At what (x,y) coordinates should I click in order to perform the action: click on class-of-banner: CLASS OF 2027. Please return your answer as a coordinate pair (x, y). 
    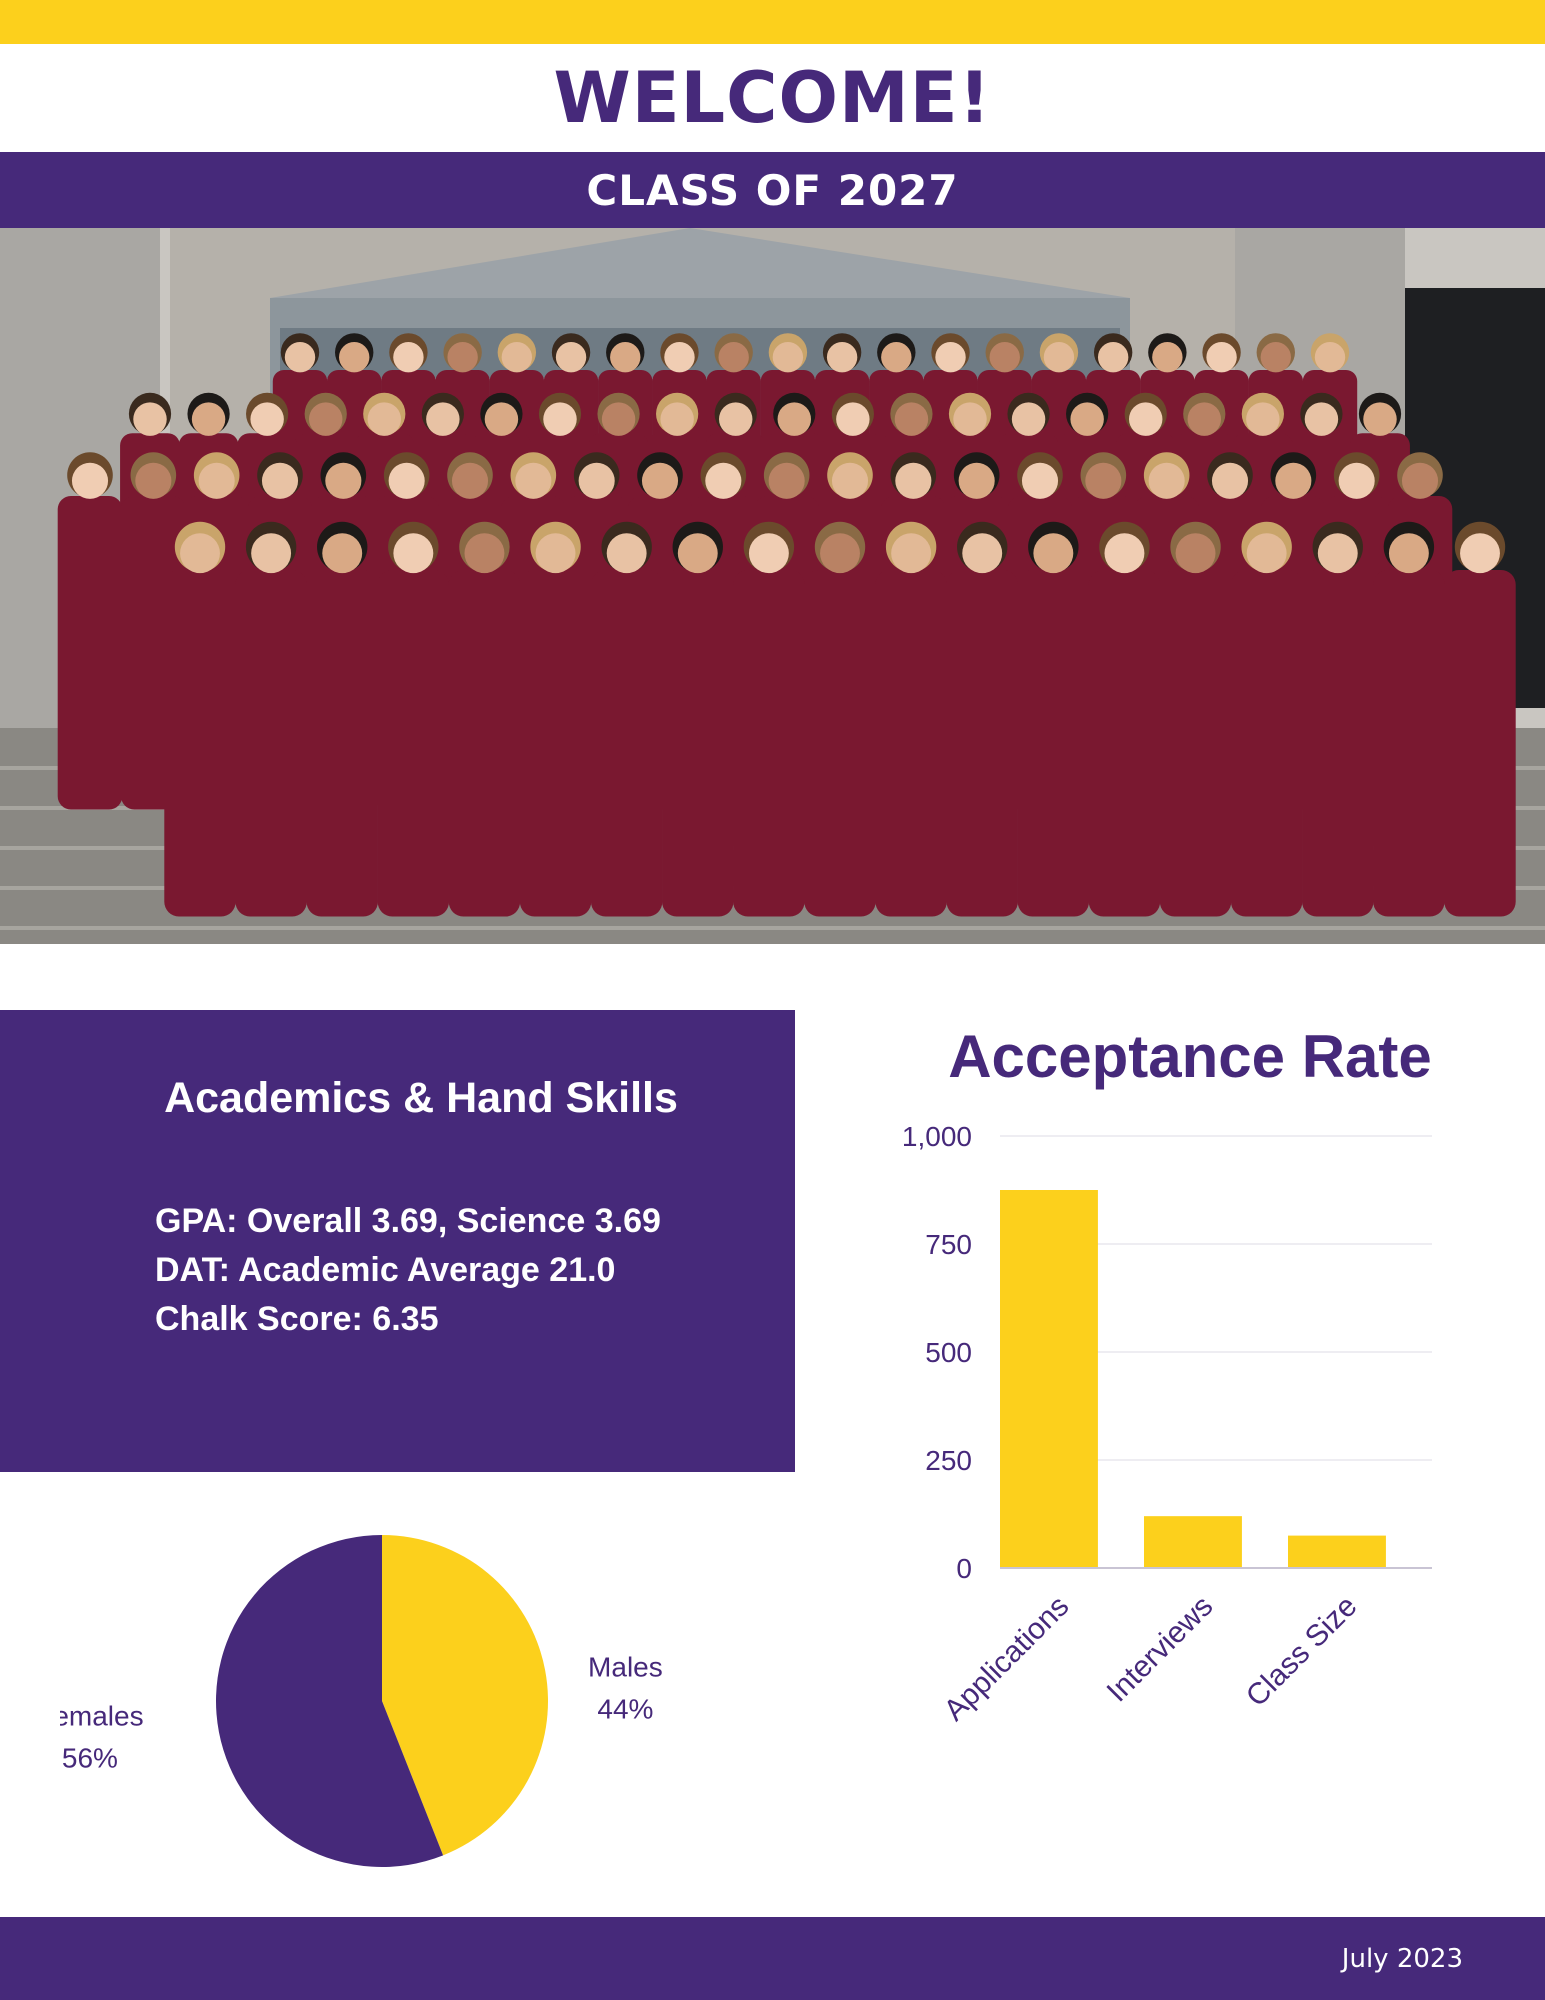
    Looking at the image, I should click on (772, 190).